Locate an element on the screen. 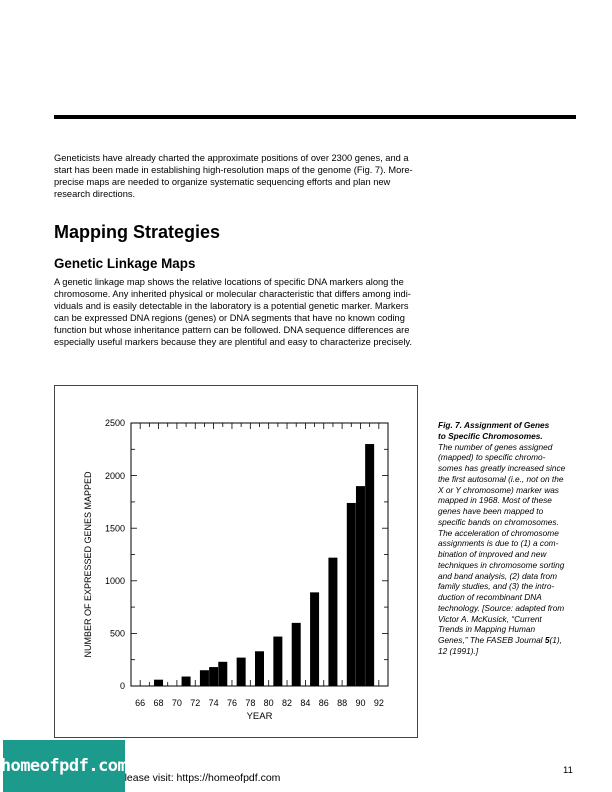  y-tick-label: 1500 is located at coordinates (115, 528).